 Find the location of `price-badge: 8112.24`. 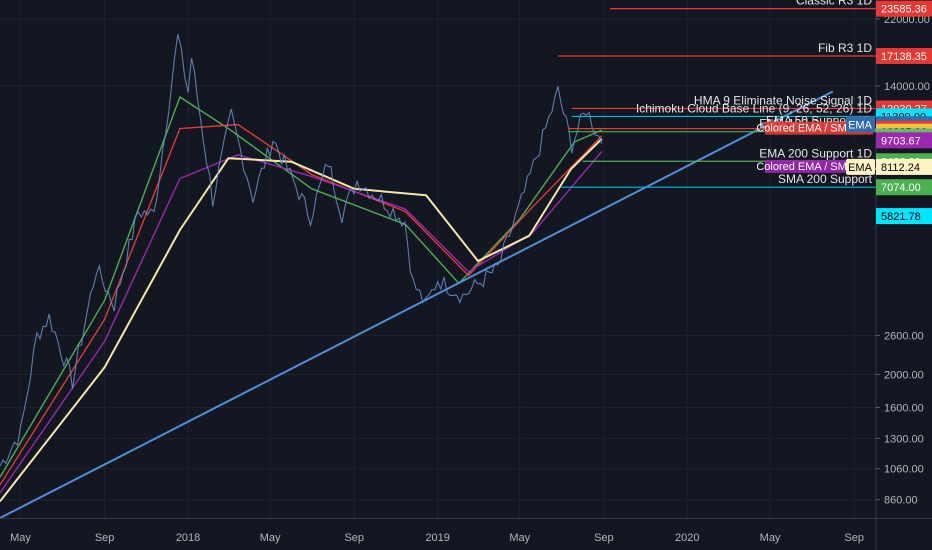

price-badge: 8112.24 is located at coordinates (900, 168).